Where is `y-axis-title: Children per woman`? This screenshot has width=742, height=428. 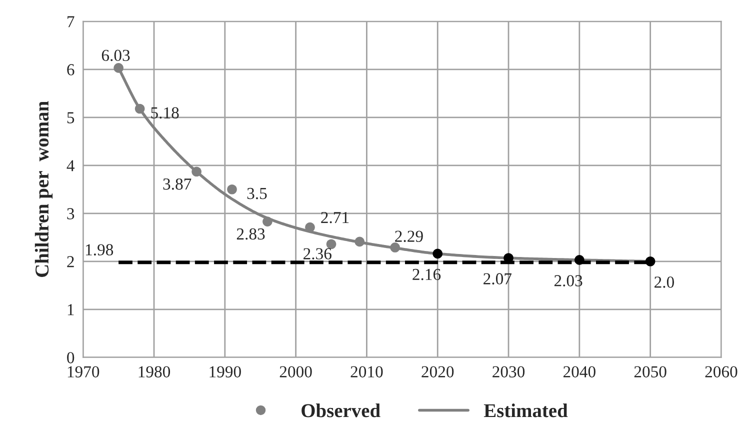
y-axis-title: Children per woman is located at coordinates (43, 189).